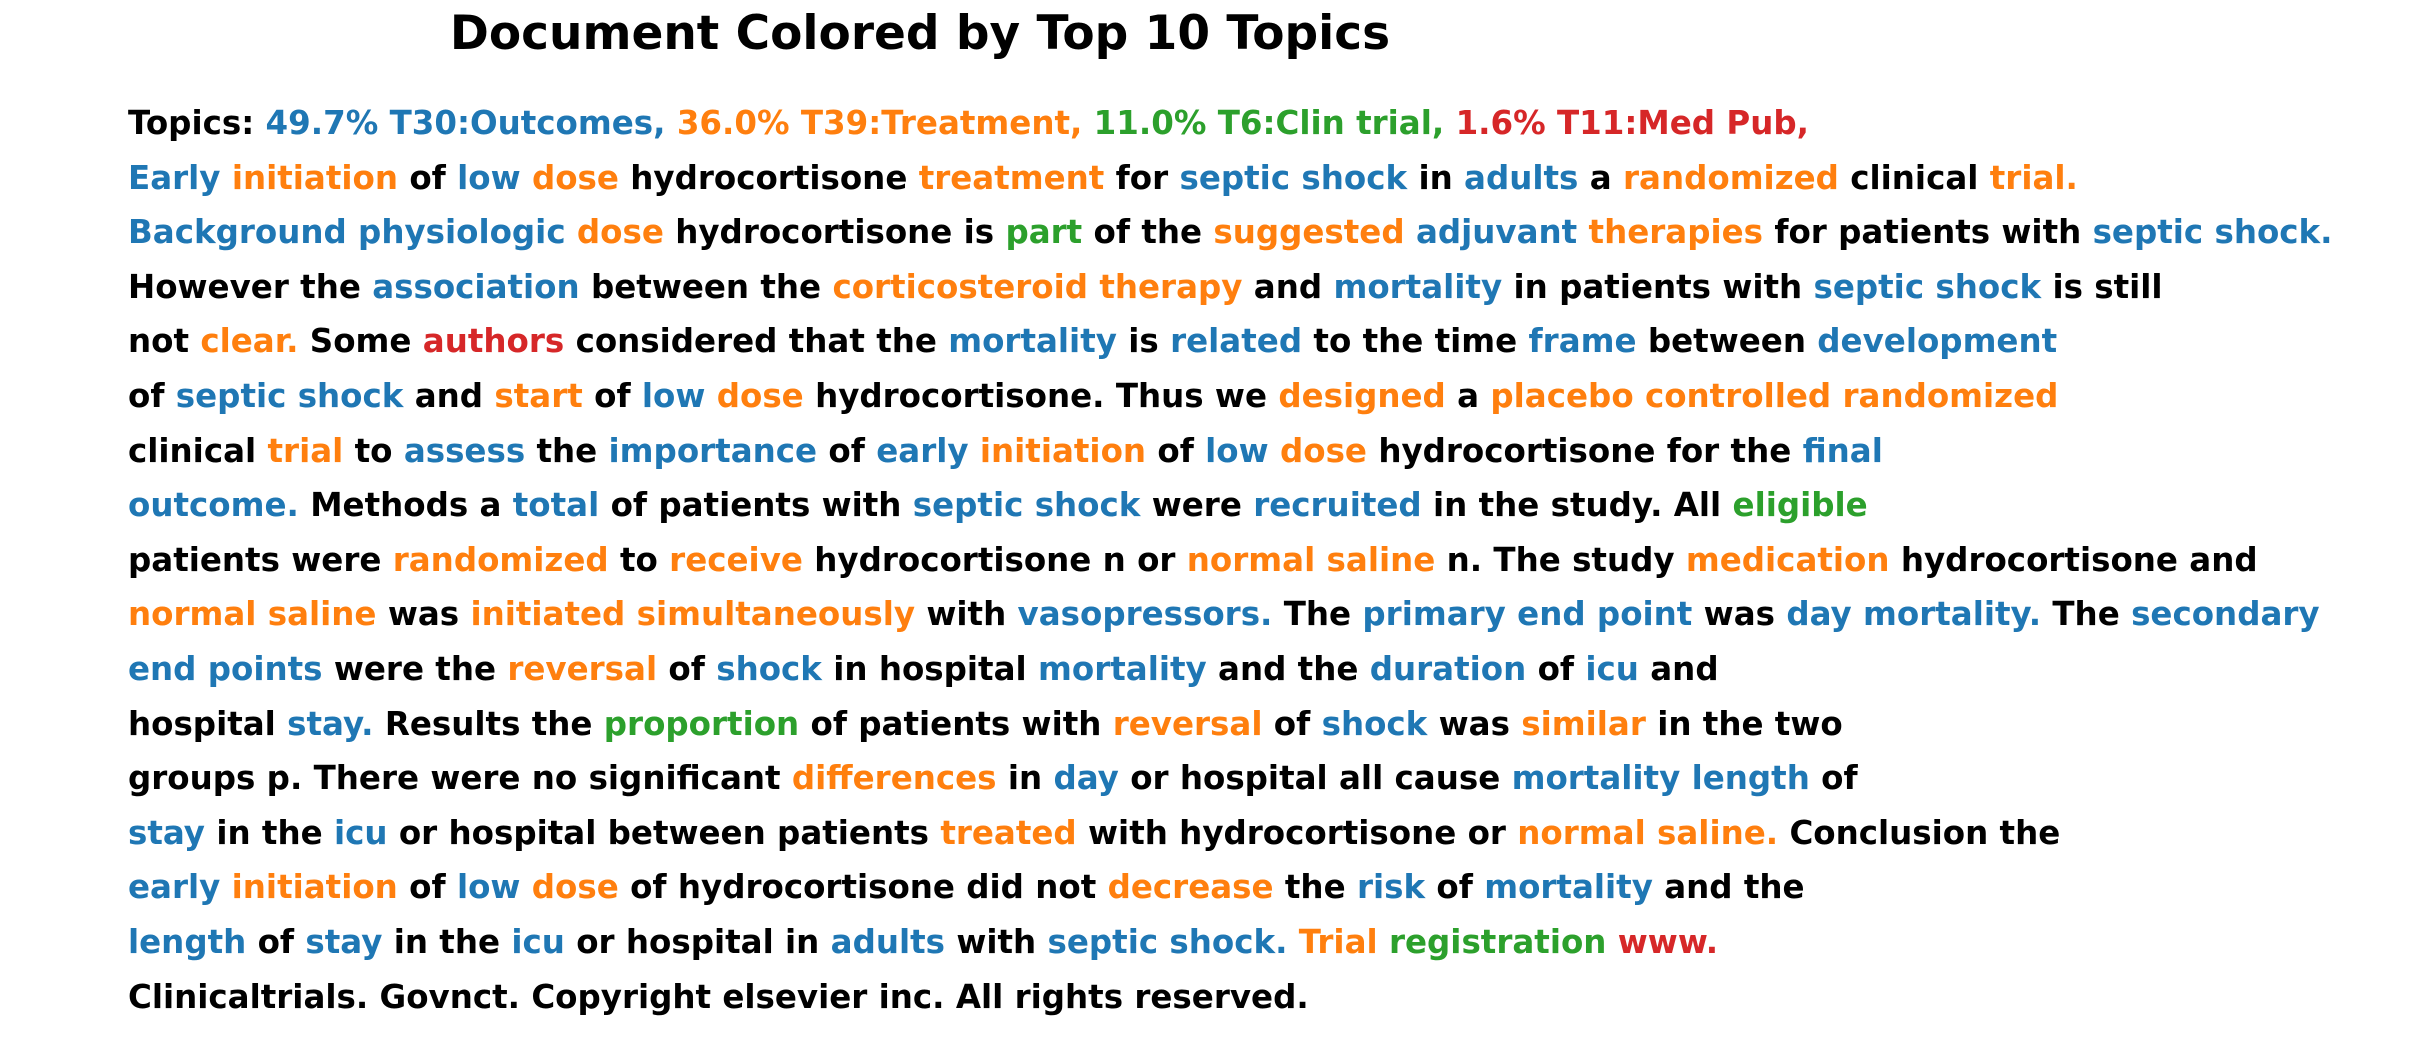 This screenshot has width=2413, height=1038. What do you see at coordinates (1612, 668) in the screenshot?
I see `topic-word-blue: icu` at bounding box center [1612, 668].